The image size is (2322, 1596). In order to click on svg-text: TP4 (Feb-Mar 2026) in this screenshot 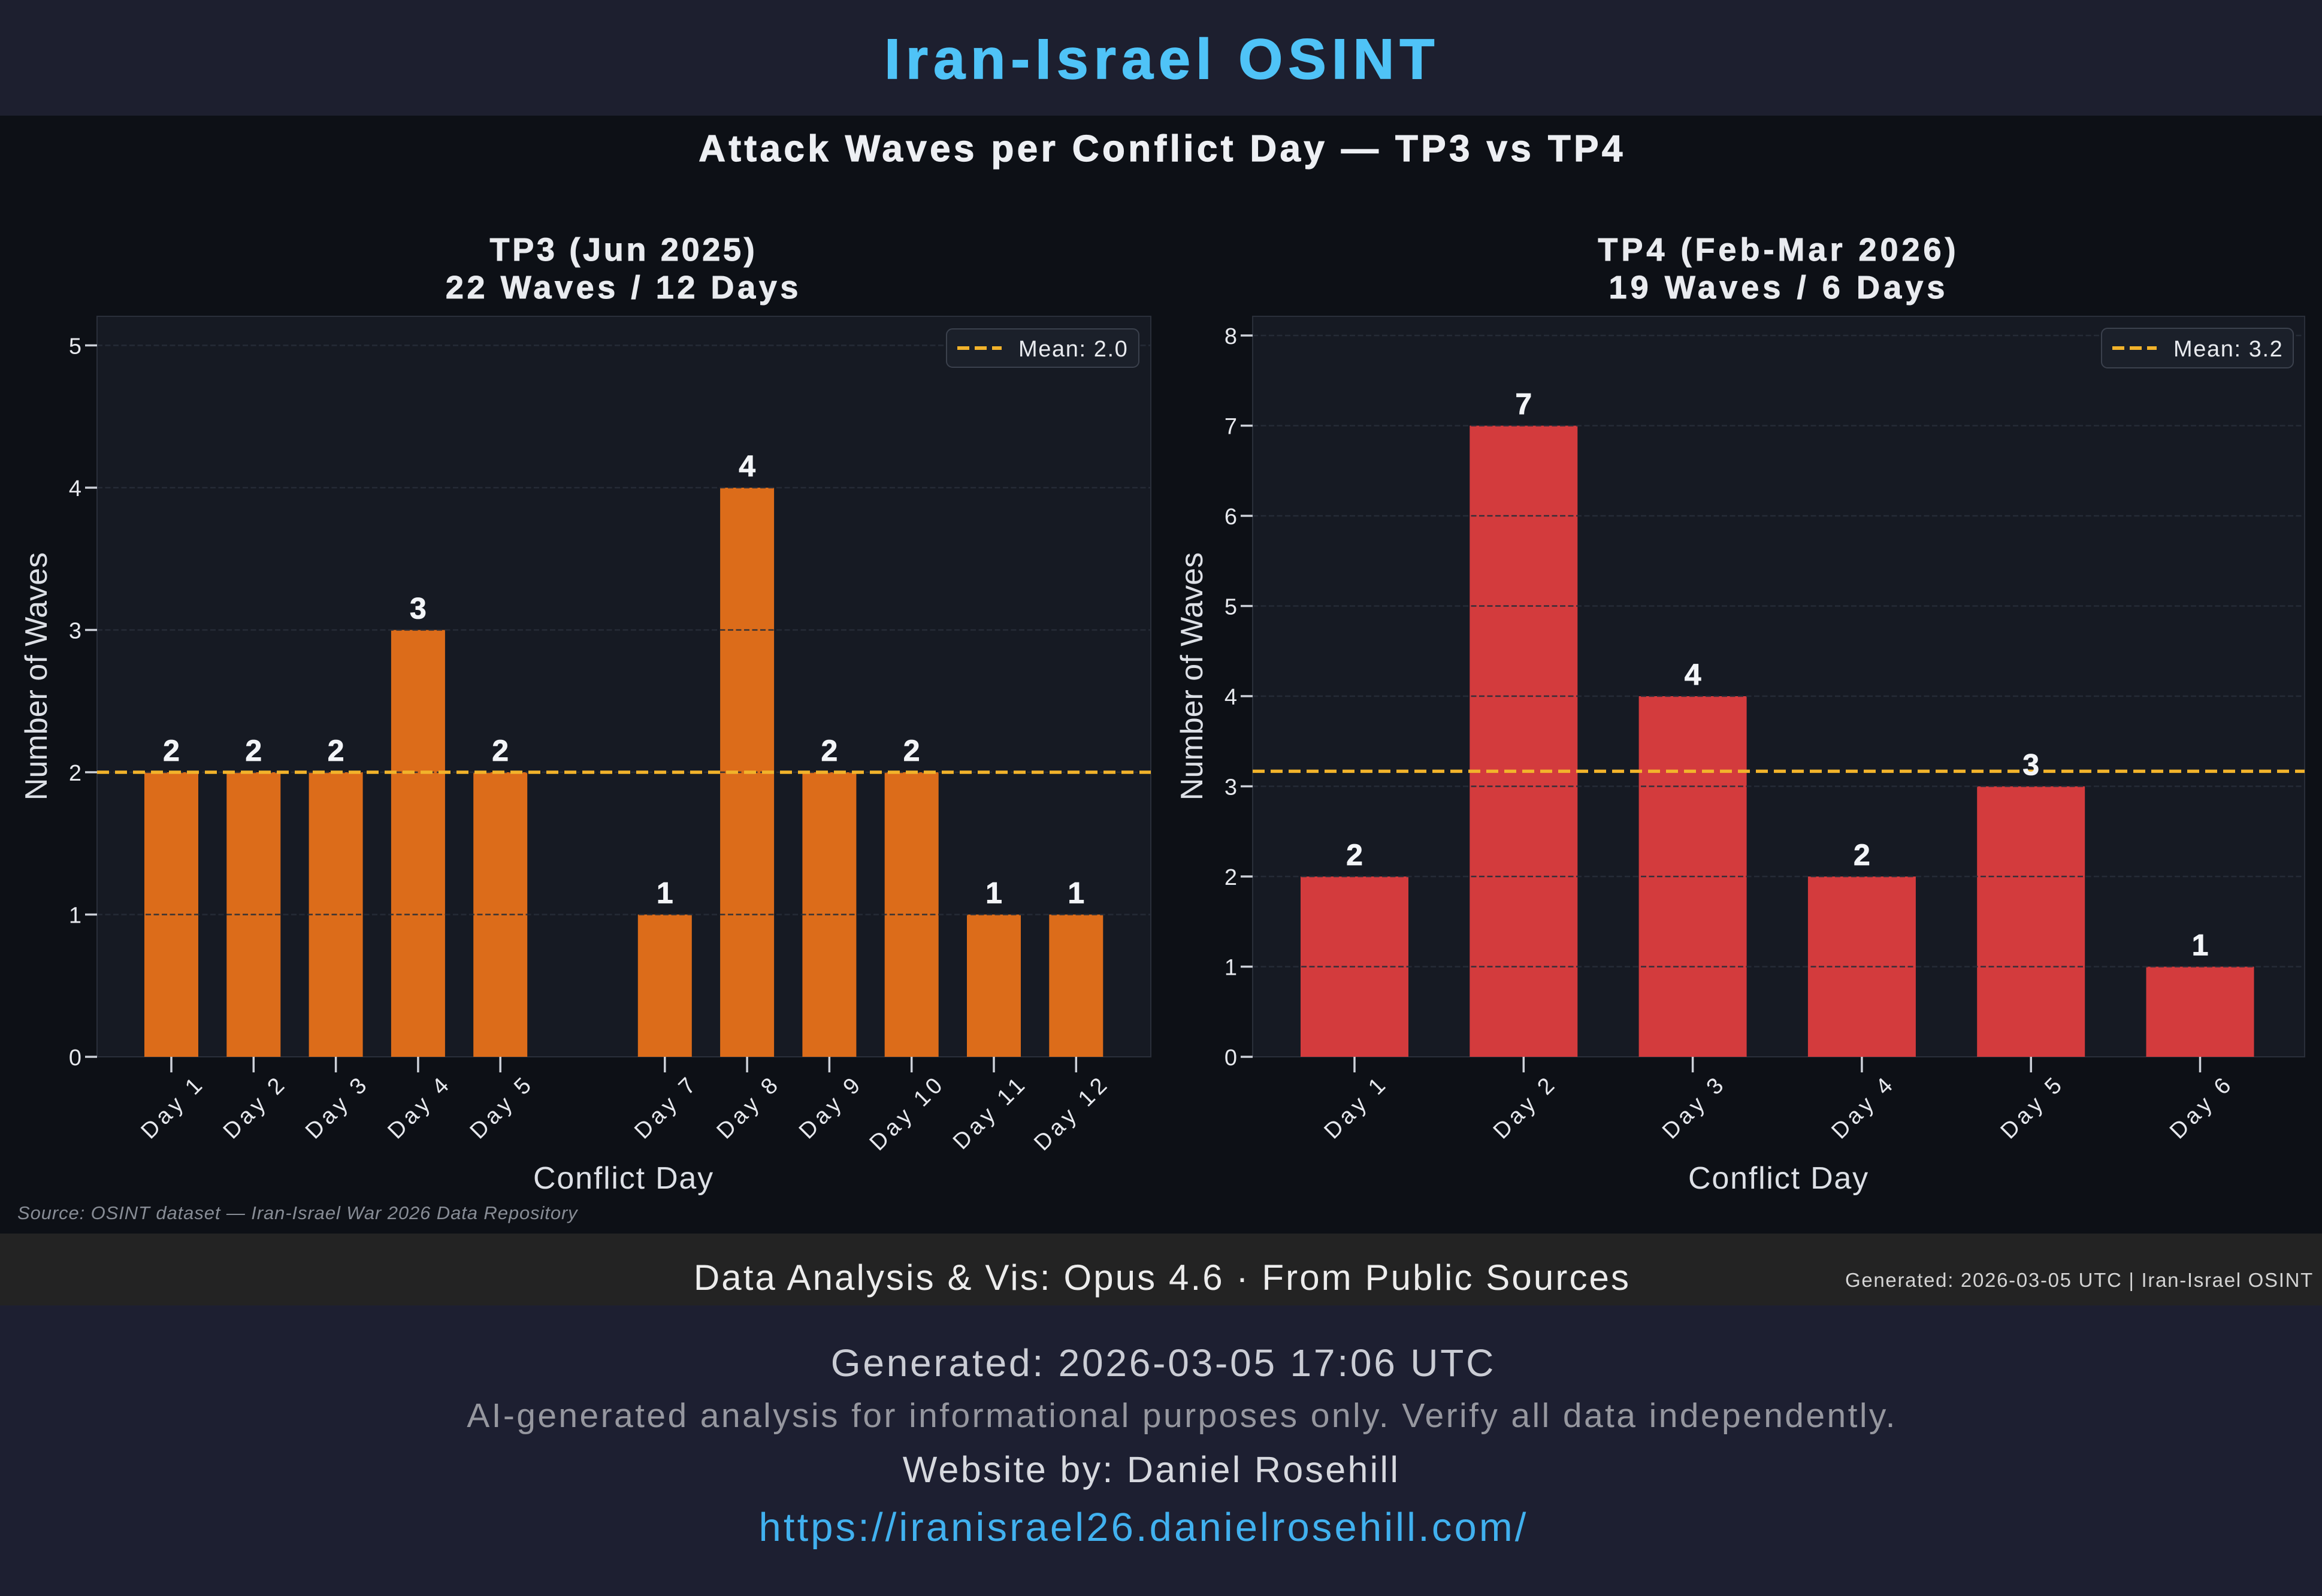, I will do `click(1779, 250)`.